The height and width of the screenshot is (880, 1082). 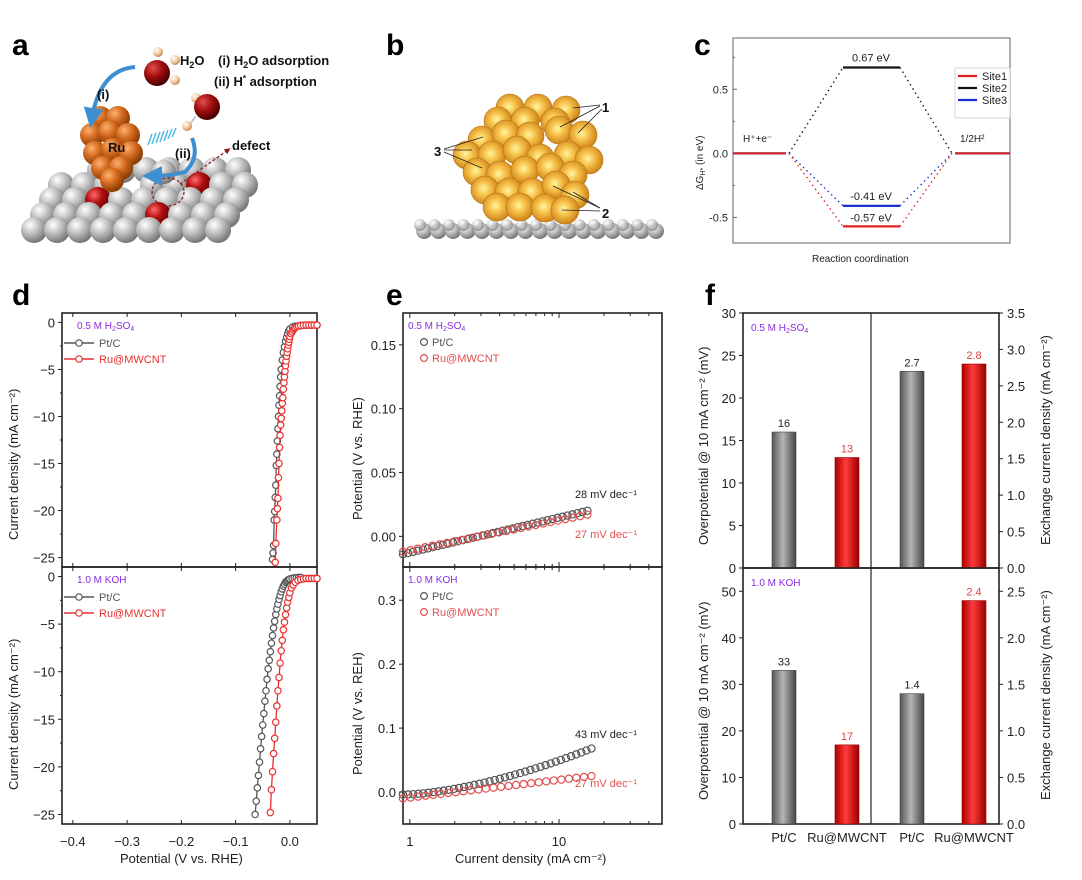 What do you see at coordinates (973, 356) in the screenshot?
I see `bar-value-label: 2.8` at bounding box center [973, 356].